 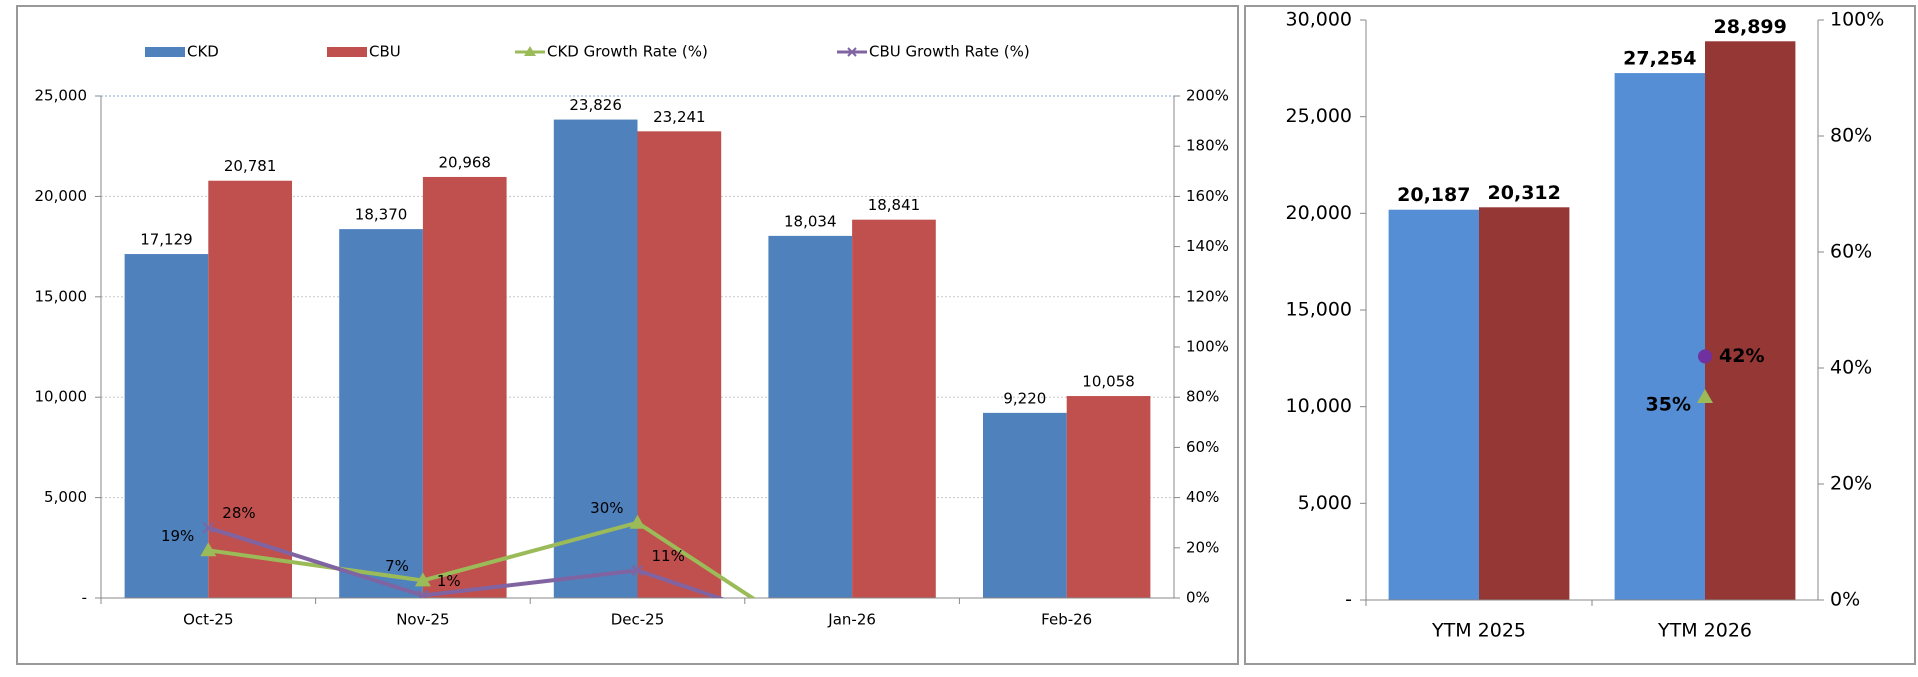 I want to click on x-tick-label: Nov-25, so click(x=422, y=620).